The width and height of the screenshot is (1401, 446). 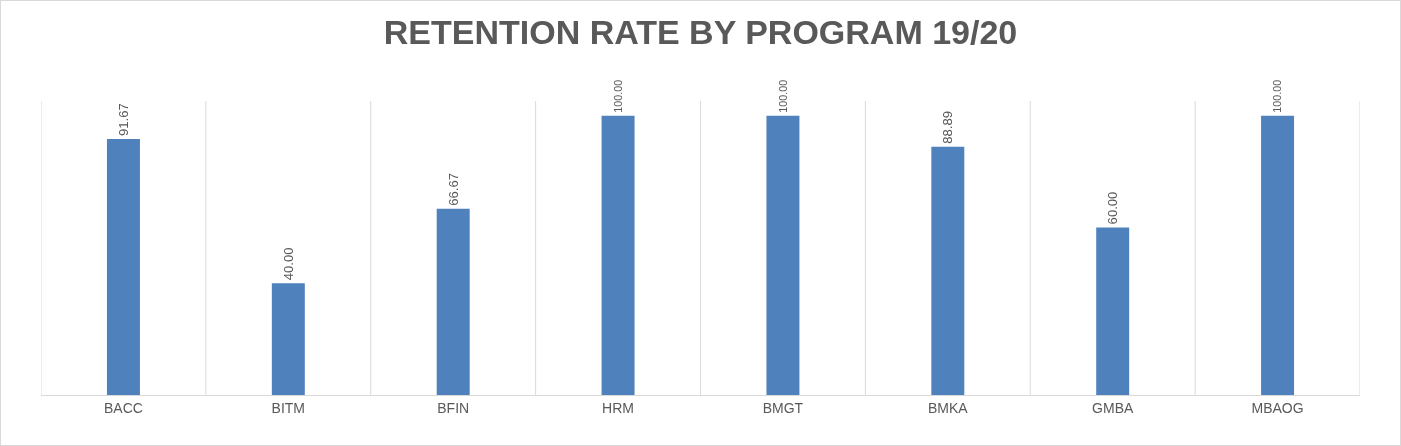 I want to click on data-label: 60.00, so click(x=1113, y=208).